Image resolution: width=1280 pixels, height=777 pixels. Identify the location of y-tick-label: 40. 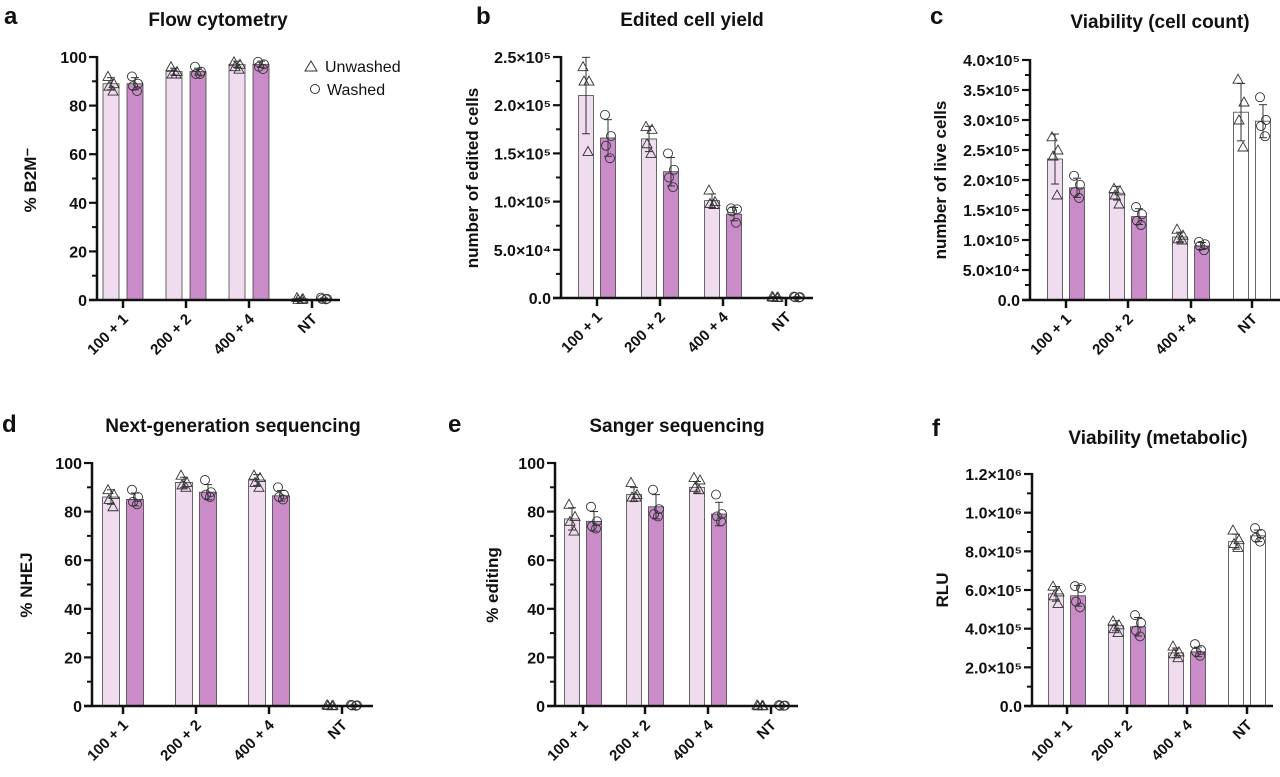
(78, 204).